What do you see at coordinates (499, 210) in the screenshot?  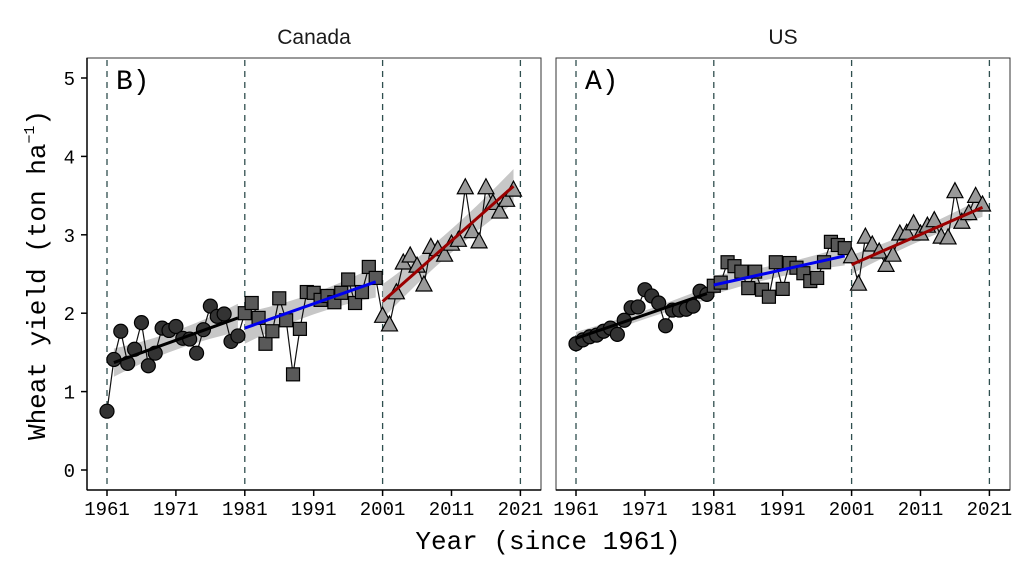 I see `data-point-2018` at bounding box center [499, 210].